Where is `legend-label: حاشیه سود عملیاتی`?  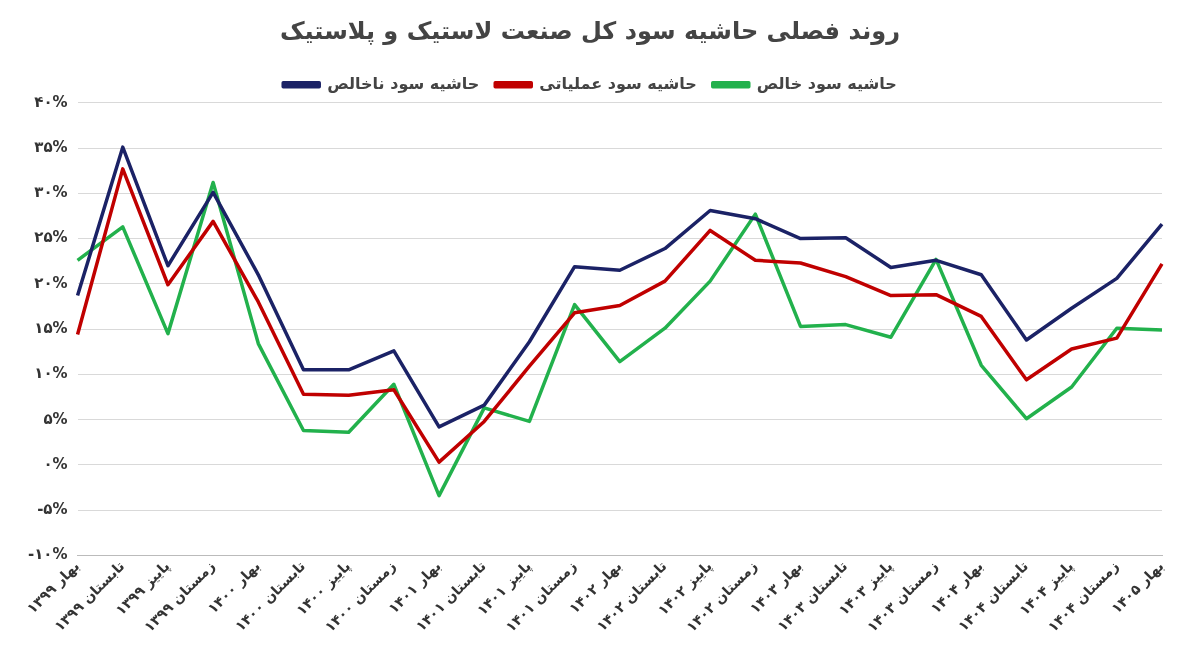 legend-label: حاشیه سود عملیاتی is located at coordinates (618, 83).